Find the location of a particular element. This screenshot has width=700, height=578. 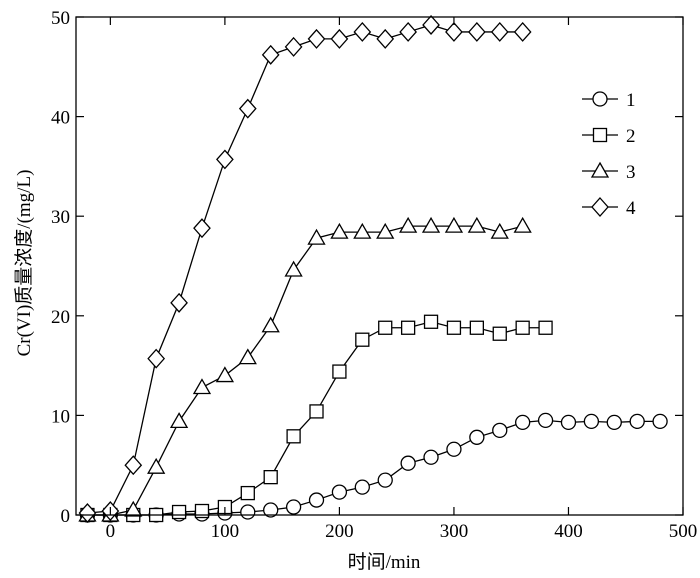

legend-label: 3 is located at coordinates (631, 172).